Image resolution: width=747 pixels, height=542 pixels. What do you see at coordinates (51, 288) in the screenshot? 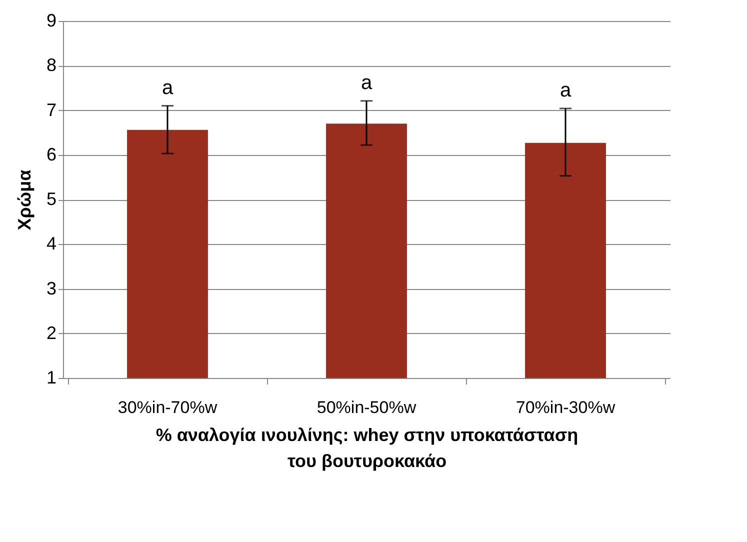
I see `y-tick-label: 3` at bounding box center [51, 288].